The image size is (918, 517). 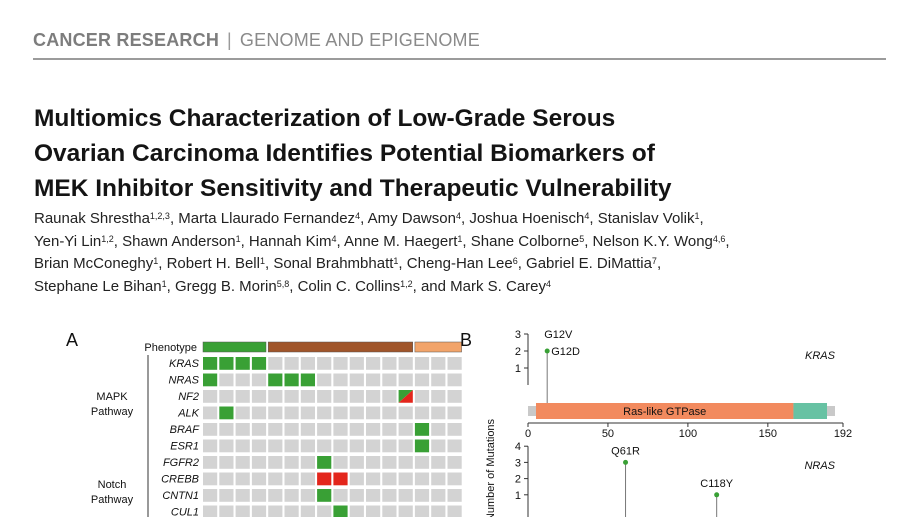 I want to click on gene-label: ALK, so click(x=188, y=414).